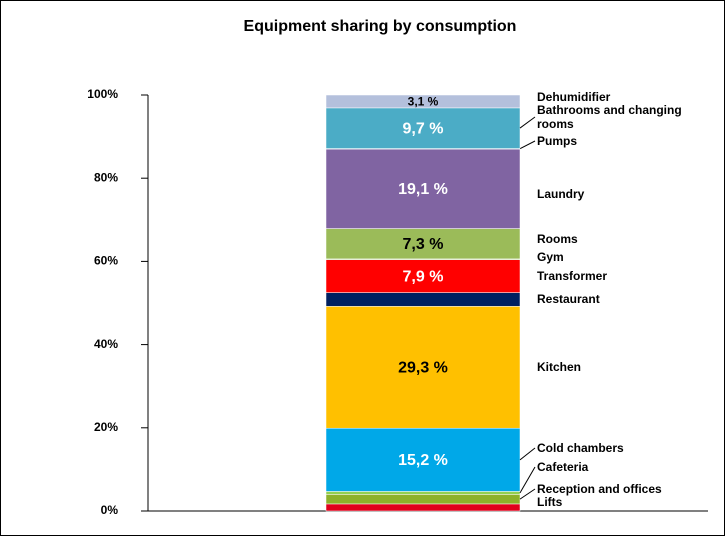  I want to click on chart-title: Equipment sharing by consumption, so click(380, 26).